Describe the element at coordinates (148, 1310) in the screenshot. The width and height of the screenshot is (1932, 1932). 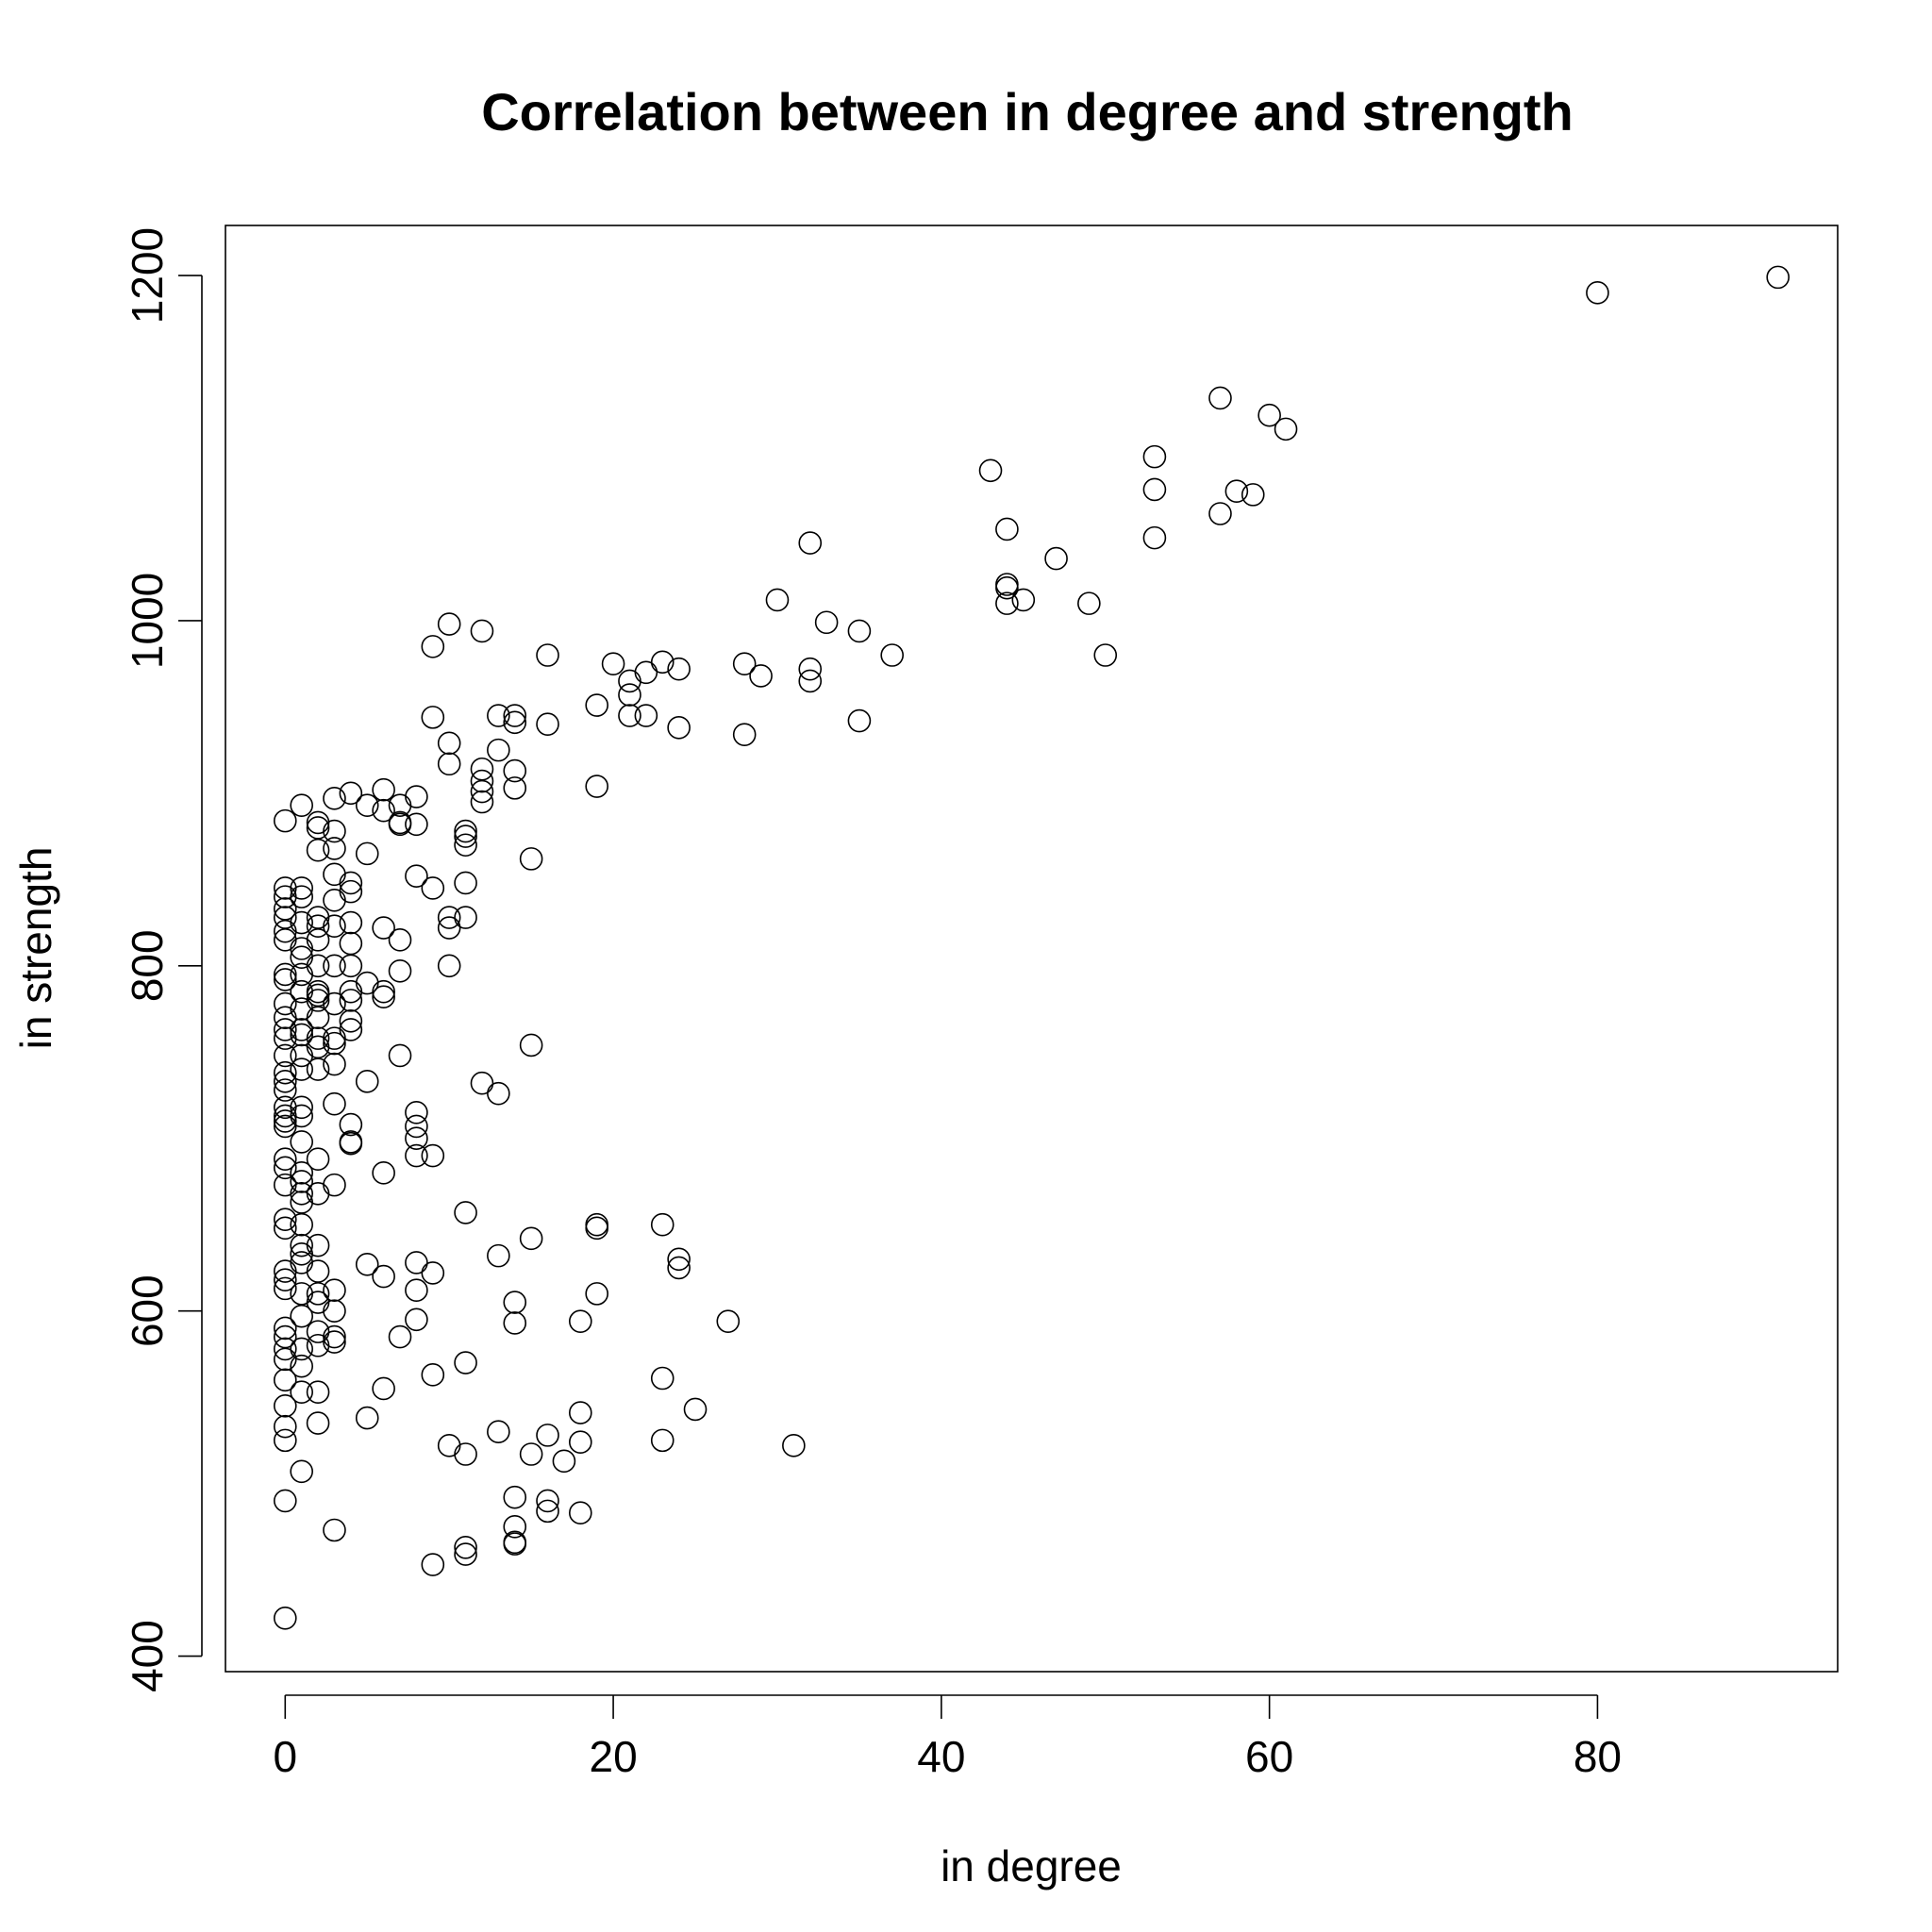
I see `y-tick-label: 600` at that location.